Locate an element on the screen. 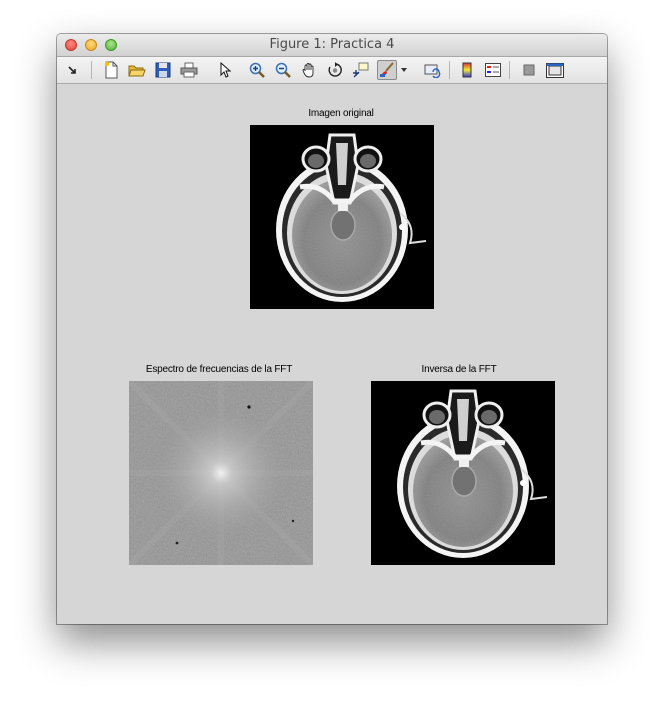  zoom-window-button is located at coordinates (111, 45).